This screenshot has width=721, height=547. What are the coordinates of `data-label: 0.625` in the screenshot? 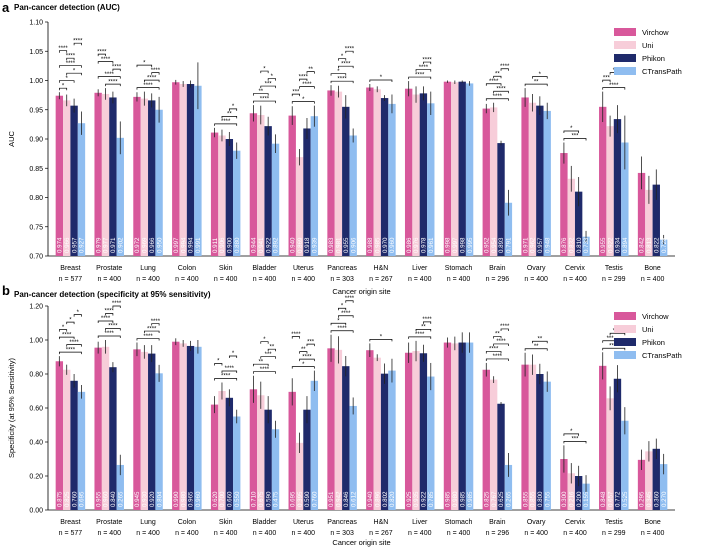 It's located at (501, 499).